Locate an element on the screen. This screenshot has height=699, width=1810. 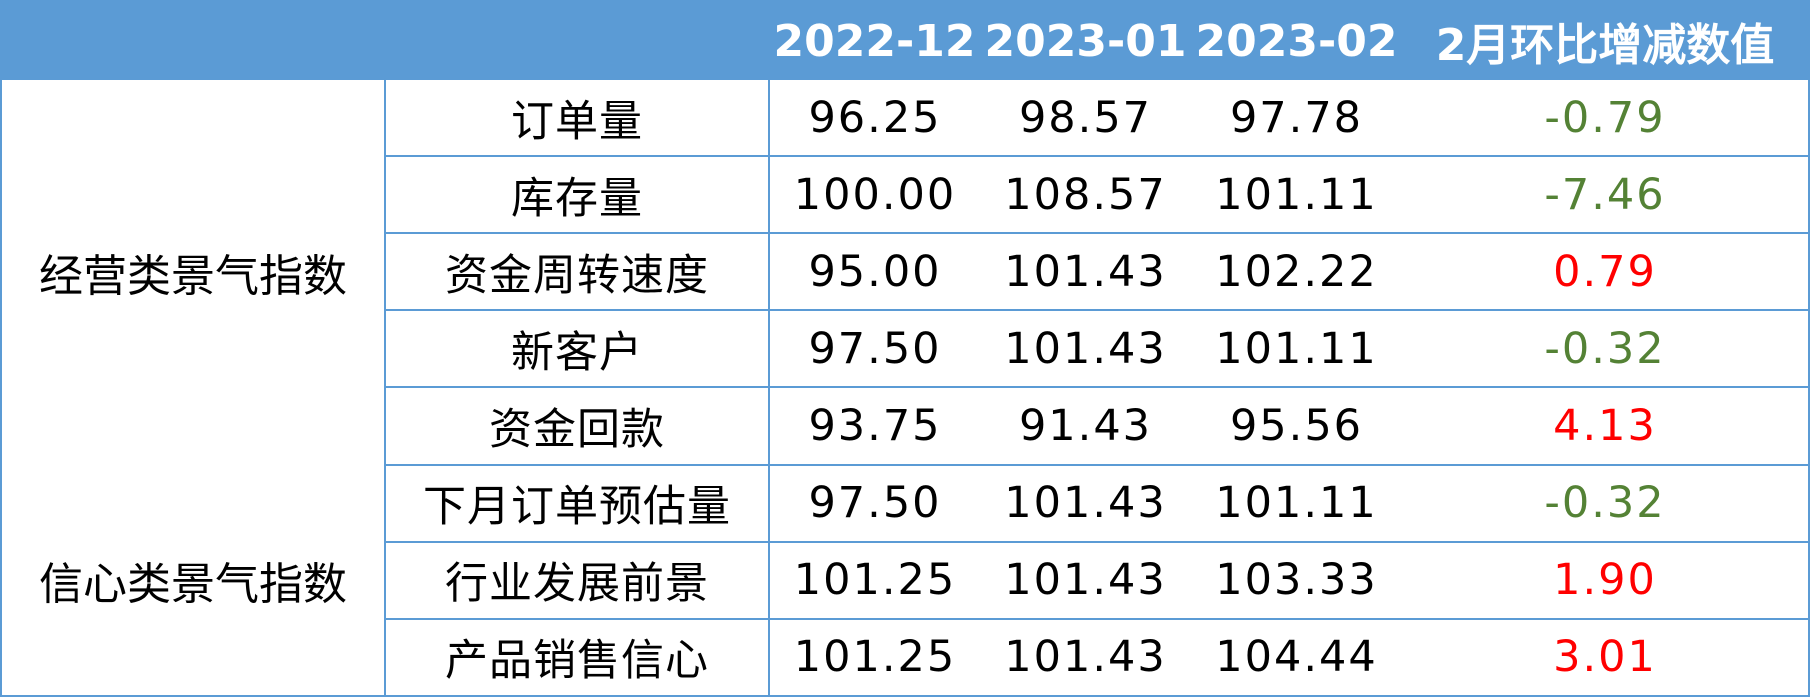
value-2023-01: 91.43 is located at coordinates (1085, 426).